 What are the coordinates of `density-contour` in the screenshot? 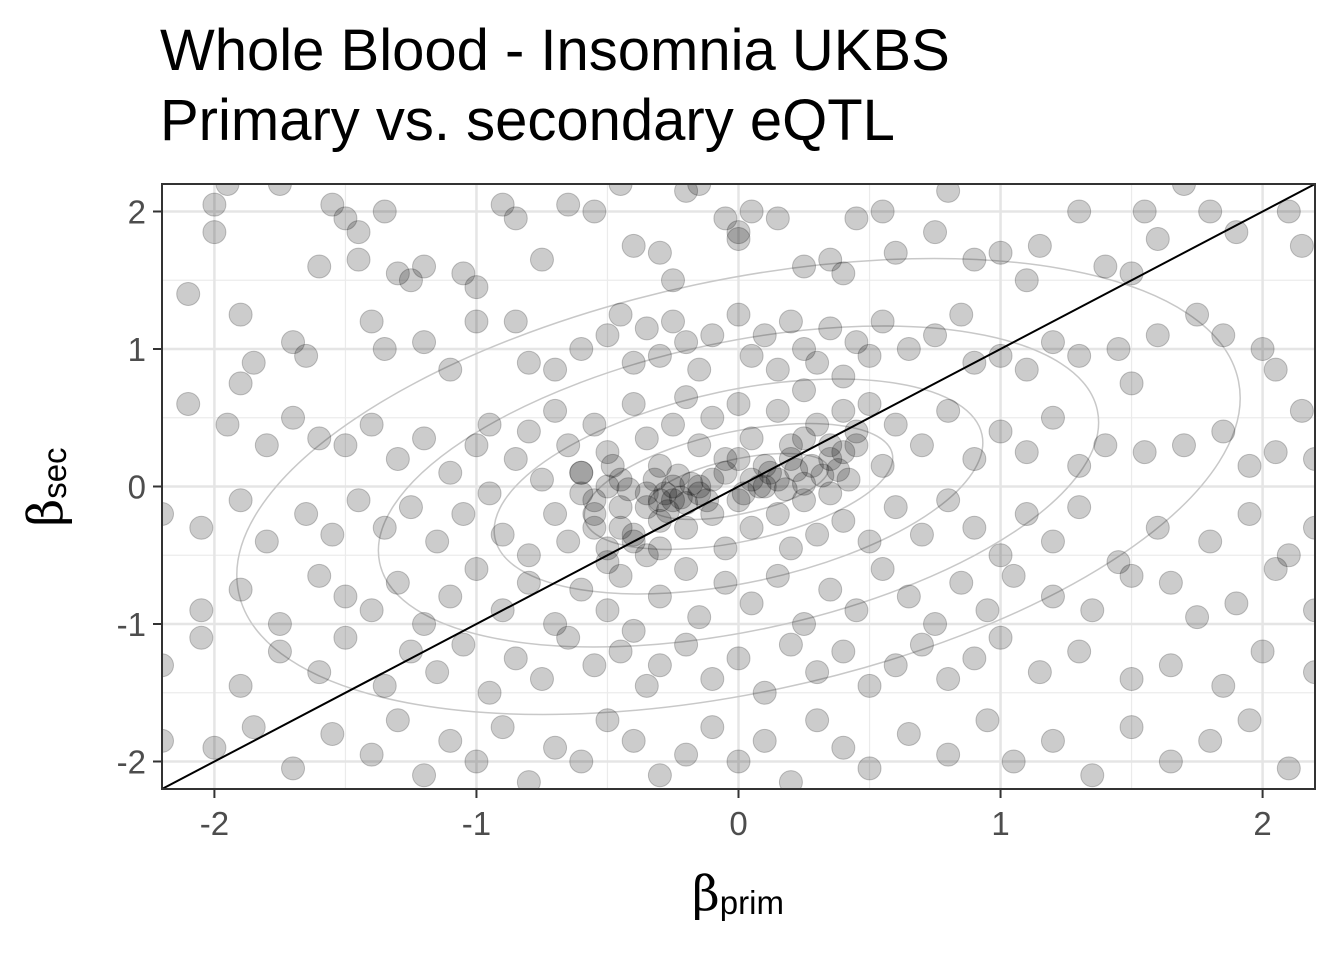 It's located at (738, 486).